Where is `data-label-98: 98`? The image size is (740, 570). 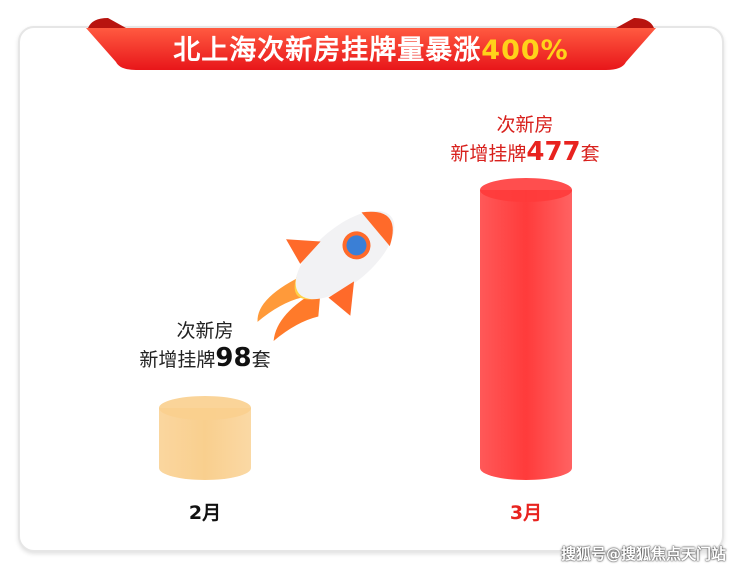 data-label-98: 98 is located at coordinates (233, 358).